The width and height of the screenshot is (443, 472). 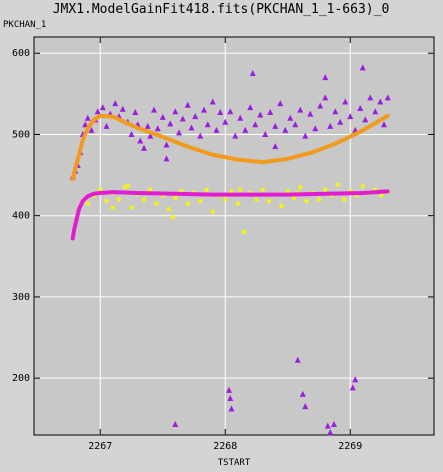 I want to click on x-tick-label: 2269, so click(x=350, y=446).